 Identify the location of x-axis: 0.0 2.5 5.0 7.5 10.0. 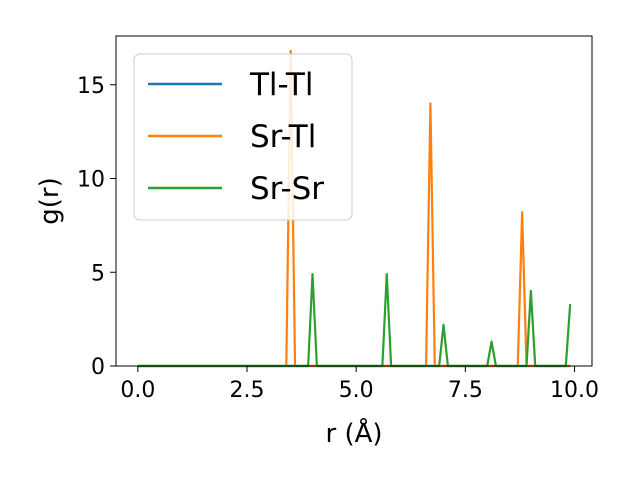
(359, 384).